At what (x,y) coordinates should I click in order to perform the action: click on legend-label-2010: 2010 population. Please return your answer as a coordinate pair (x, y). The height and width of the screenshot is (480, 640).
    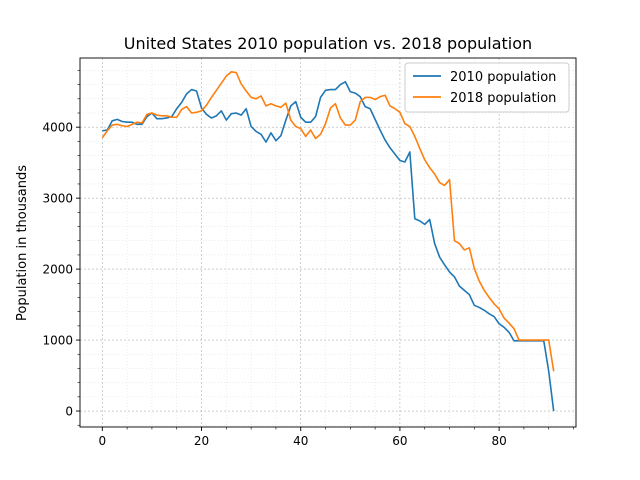
    Looking at the image, I should click on (503, 77).